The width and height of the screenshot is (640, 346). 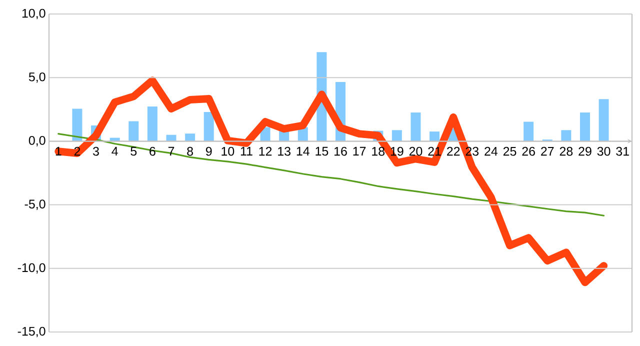 I want to click on x-tick-label: 17, so click(x=359, y=151).